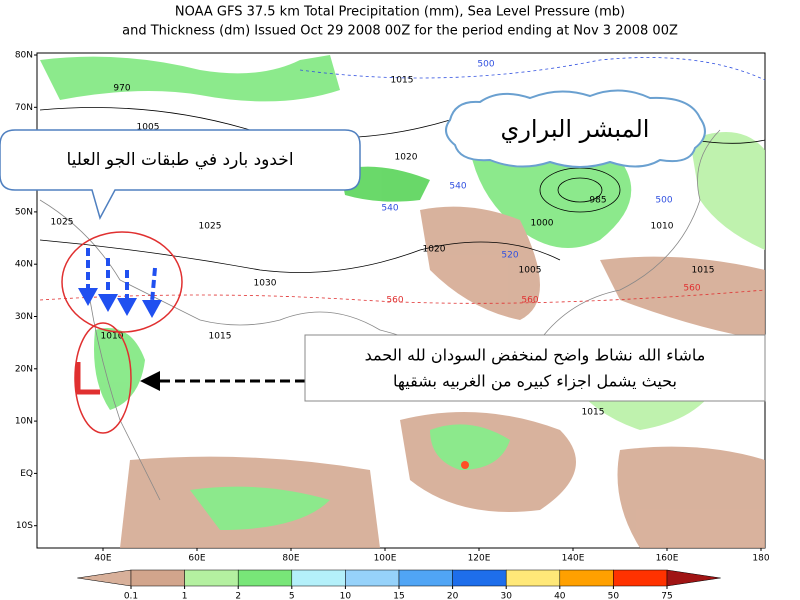 Image resolution: width=800 pixels, height=600 pixels. Describe the element at coordinates (760, 559) in the screenshot. I see `lon-label: 180` at that location.